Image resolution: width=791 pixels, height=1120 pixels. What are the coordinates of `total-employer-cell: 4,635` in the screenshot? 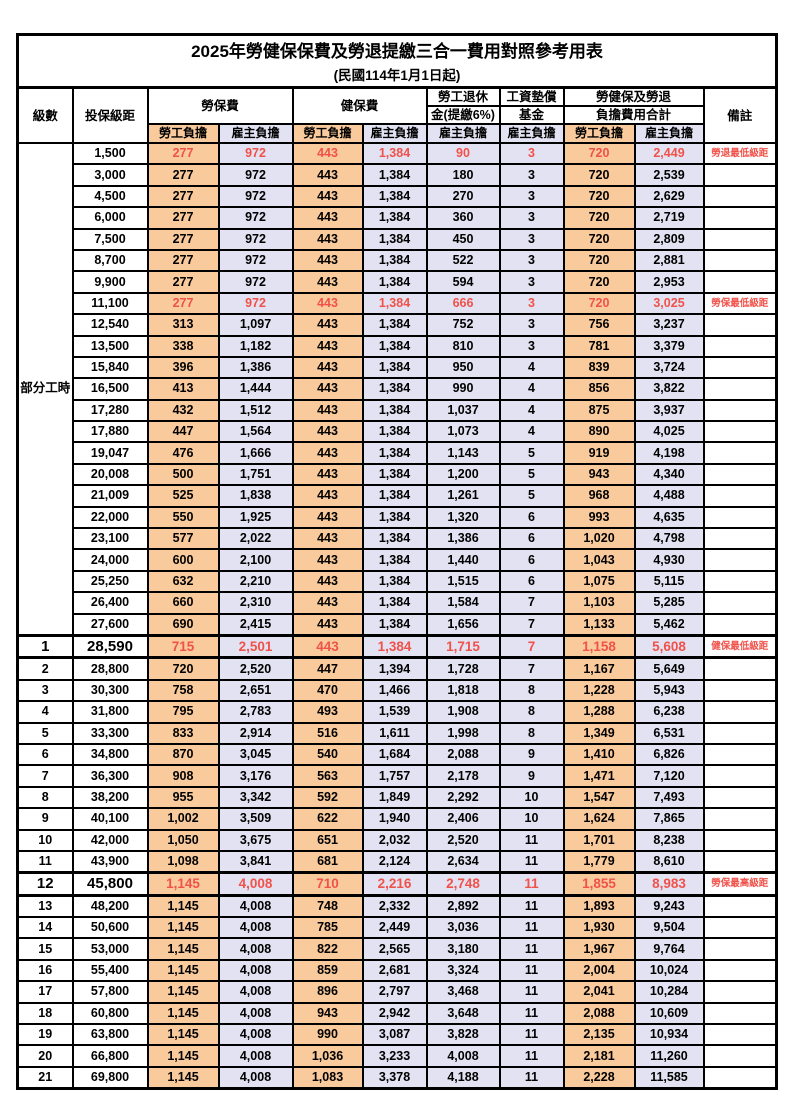 It's located at (669, 517).